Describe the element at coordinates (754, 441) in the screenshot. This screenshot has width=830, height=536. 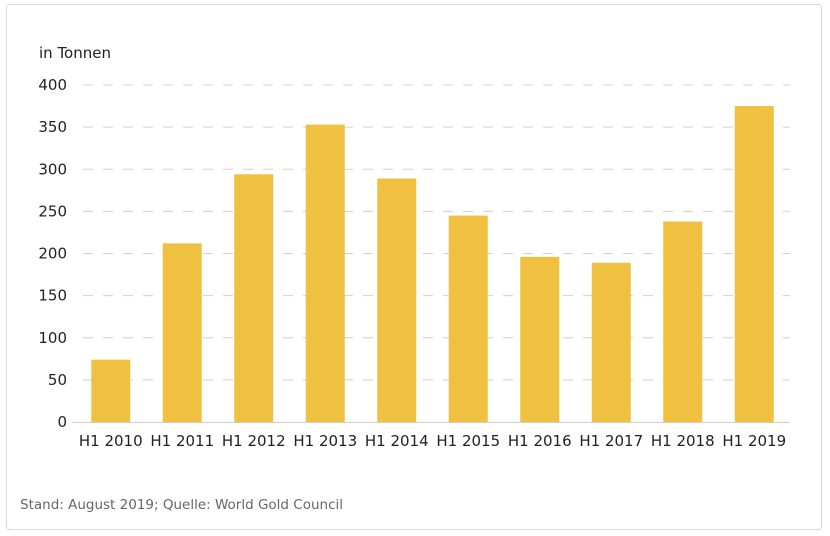
I see `x-tick-label: H1 2019` at that location.